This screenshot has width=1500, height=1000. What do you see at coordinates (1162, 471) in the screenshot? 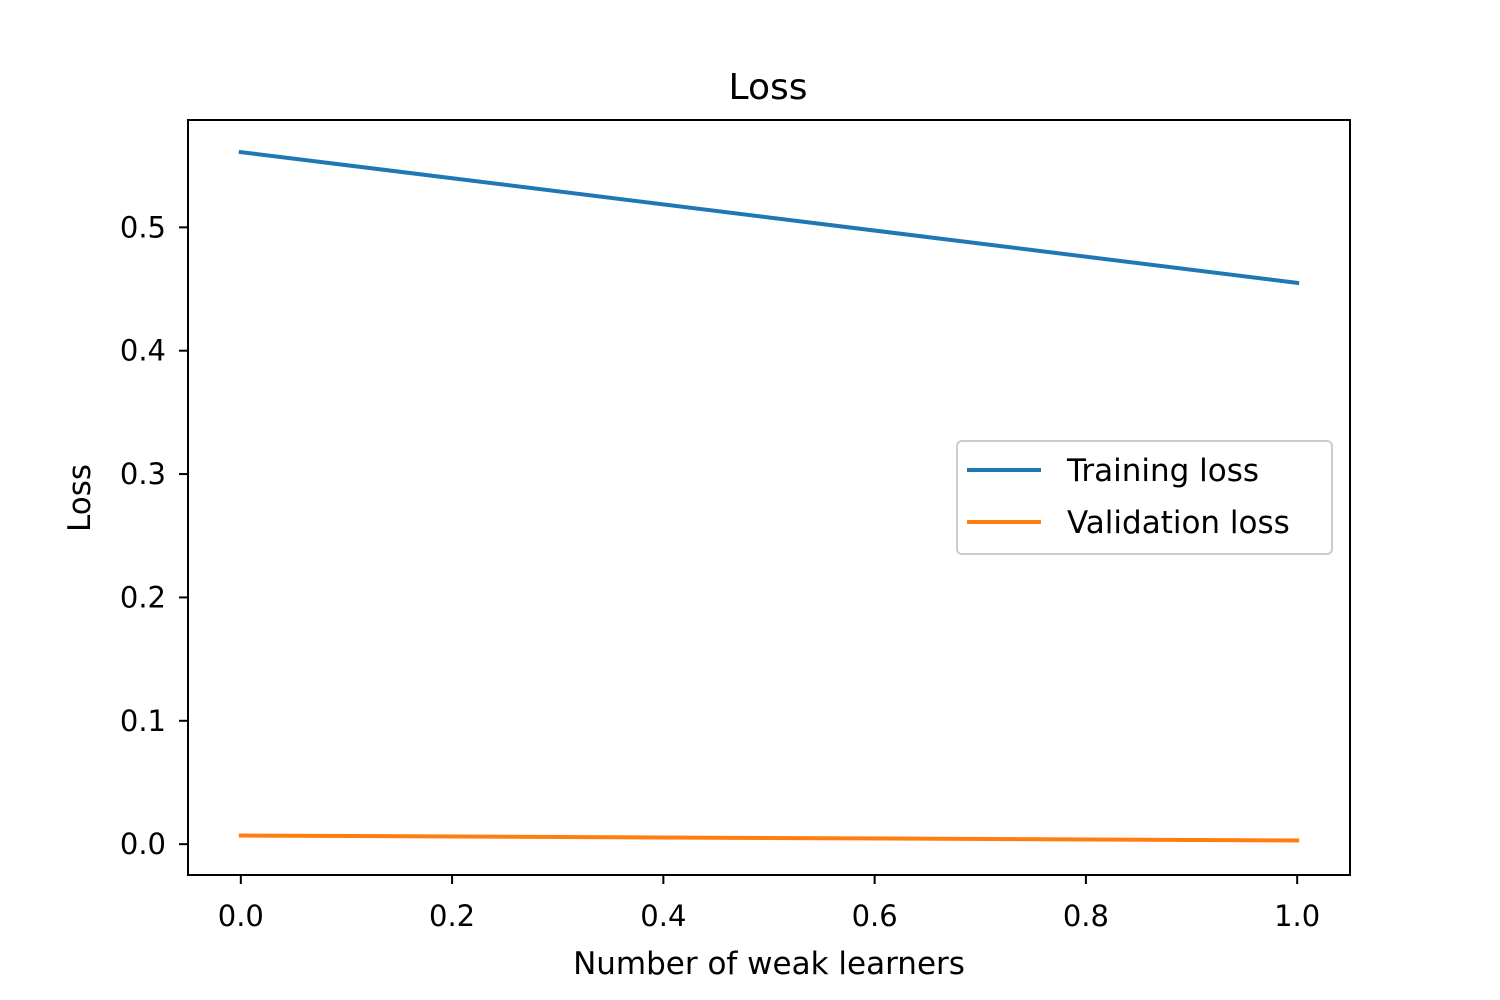
I see `legend-label-0: Training loss` at bounding box center [1162, 471].